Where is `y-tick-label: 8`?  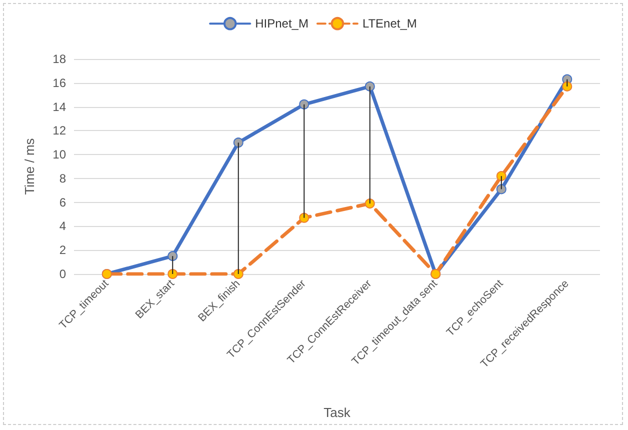 y-tick-label: 8 is located at coordinates (62, 178).